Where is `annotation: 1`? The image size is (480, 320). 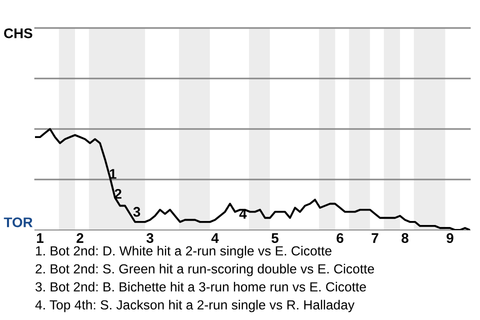
annotation: 1 is located at coordinates (113, 174).